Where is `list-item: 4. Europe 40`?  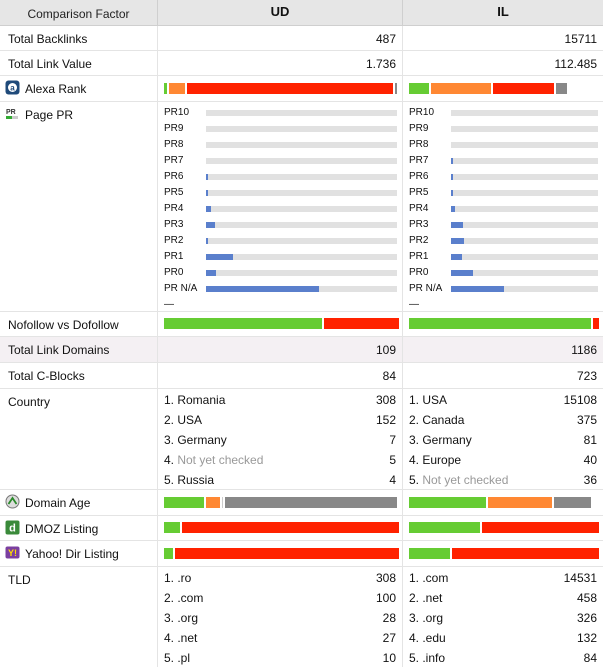 list-item: 4. Europe 40 is located at coordinates (503, 460).